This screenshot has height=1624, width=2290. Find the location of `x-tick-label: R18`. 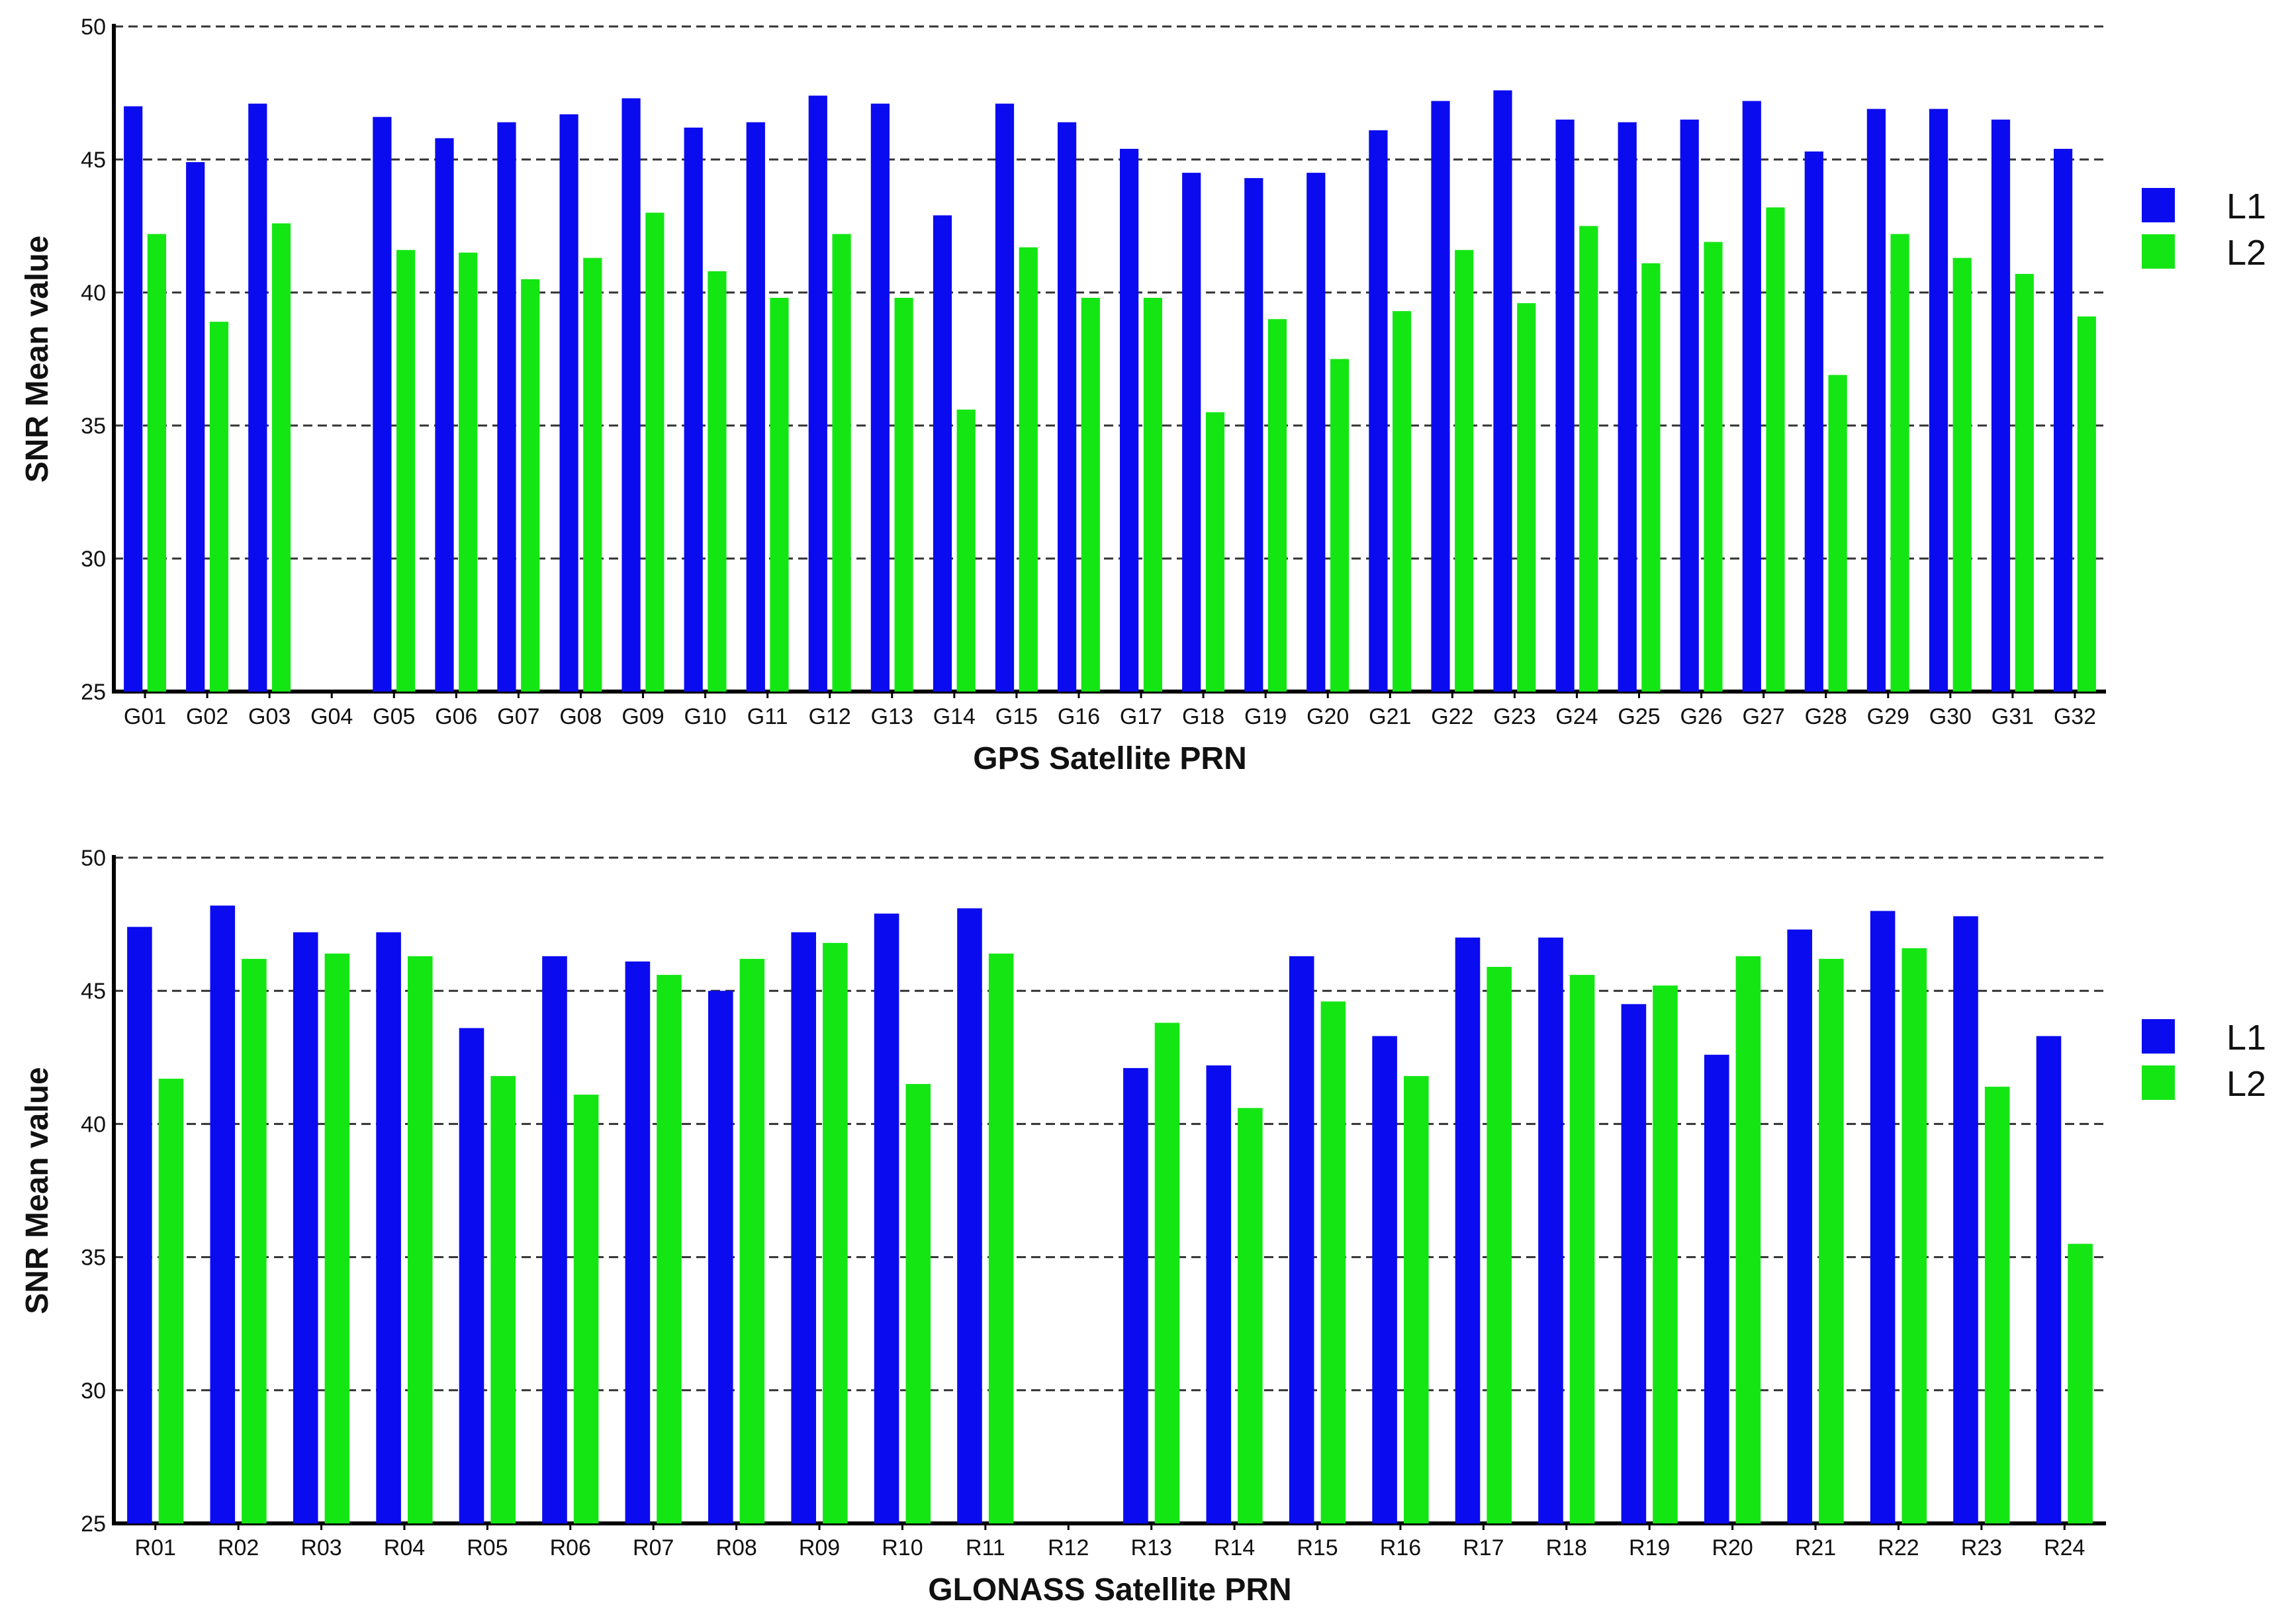

x-tick-label: R18 is located at coordinates (1566, 1548).